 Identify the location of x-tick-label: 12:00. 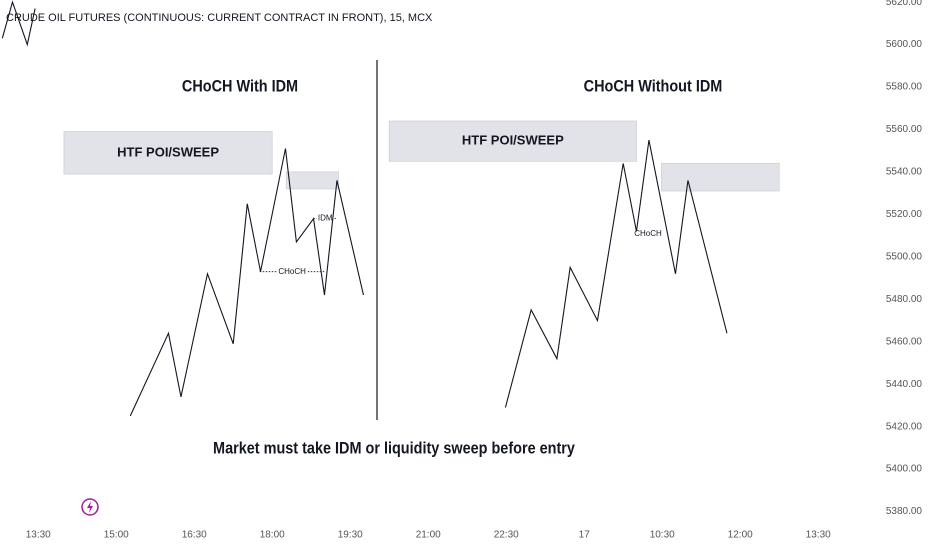
(740, 535).